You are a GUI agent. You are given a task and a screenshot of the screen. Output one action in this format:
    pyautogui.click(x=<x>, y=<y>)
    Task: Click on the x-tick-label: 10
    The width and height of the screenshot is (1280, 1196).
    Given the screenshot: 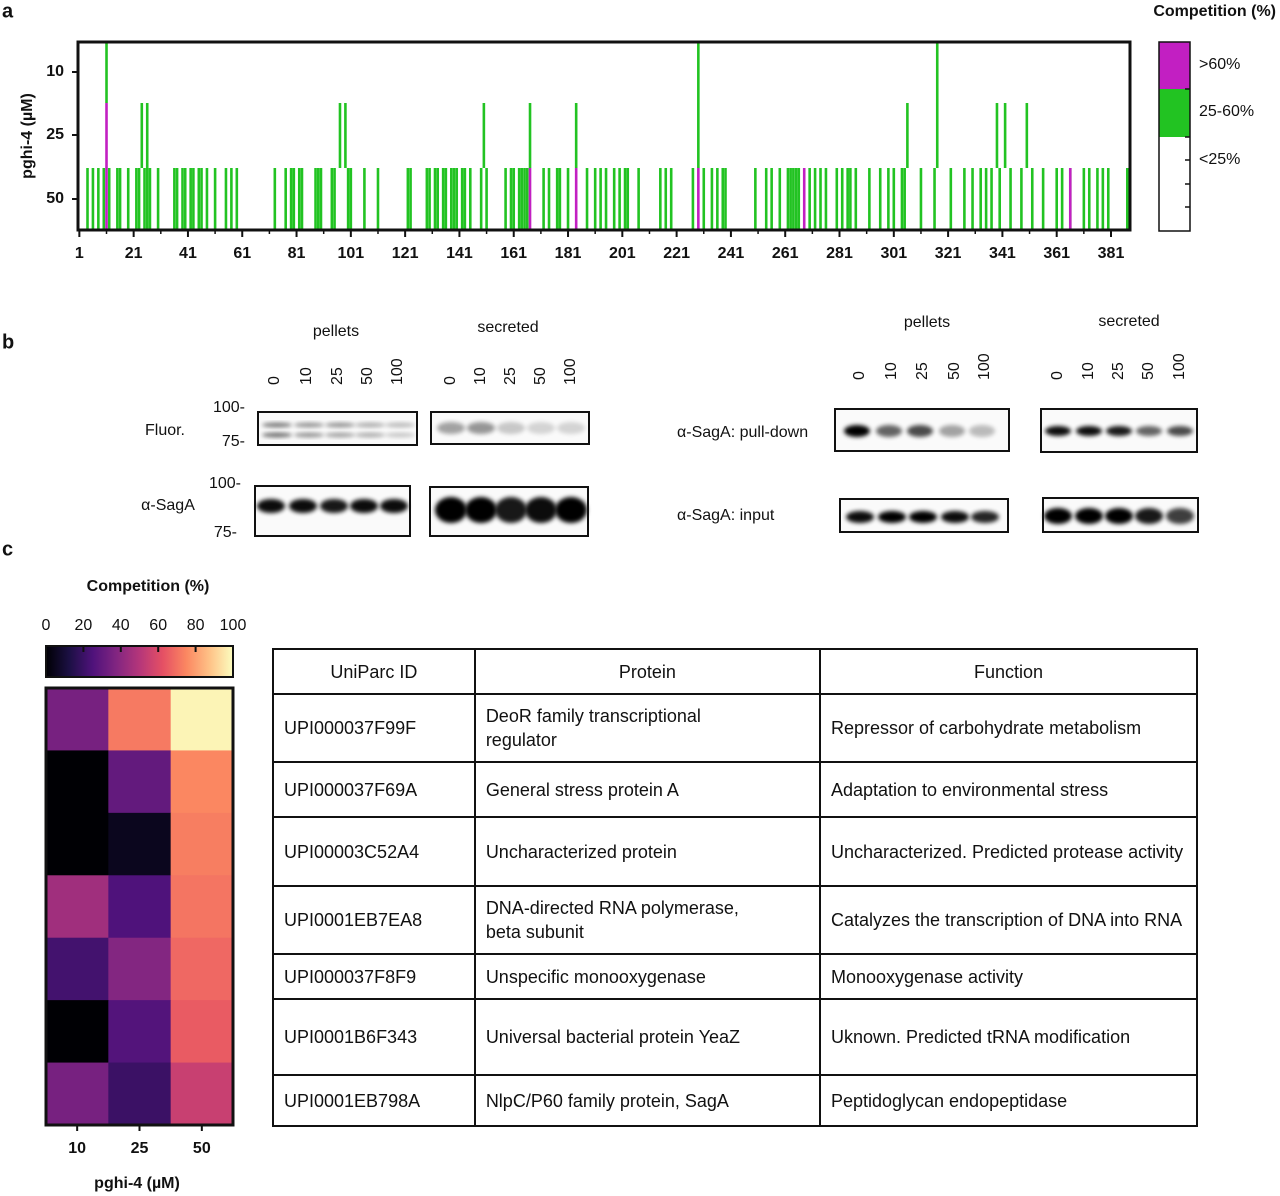 What is the action you would take?
    pyautogui.click(x=77, y=1148)
    